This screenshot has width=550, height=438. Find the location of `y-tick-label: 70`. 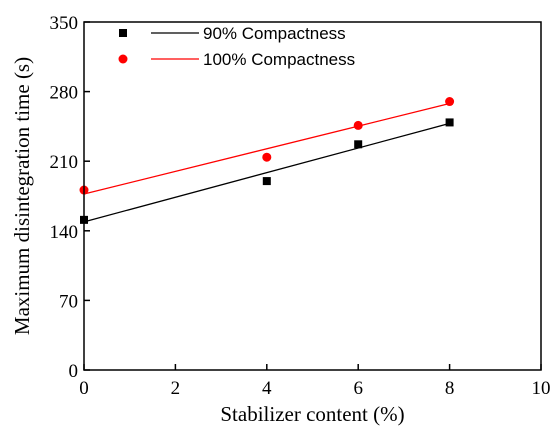

y-tick-label: 70 is located at coordinates (68, 301).